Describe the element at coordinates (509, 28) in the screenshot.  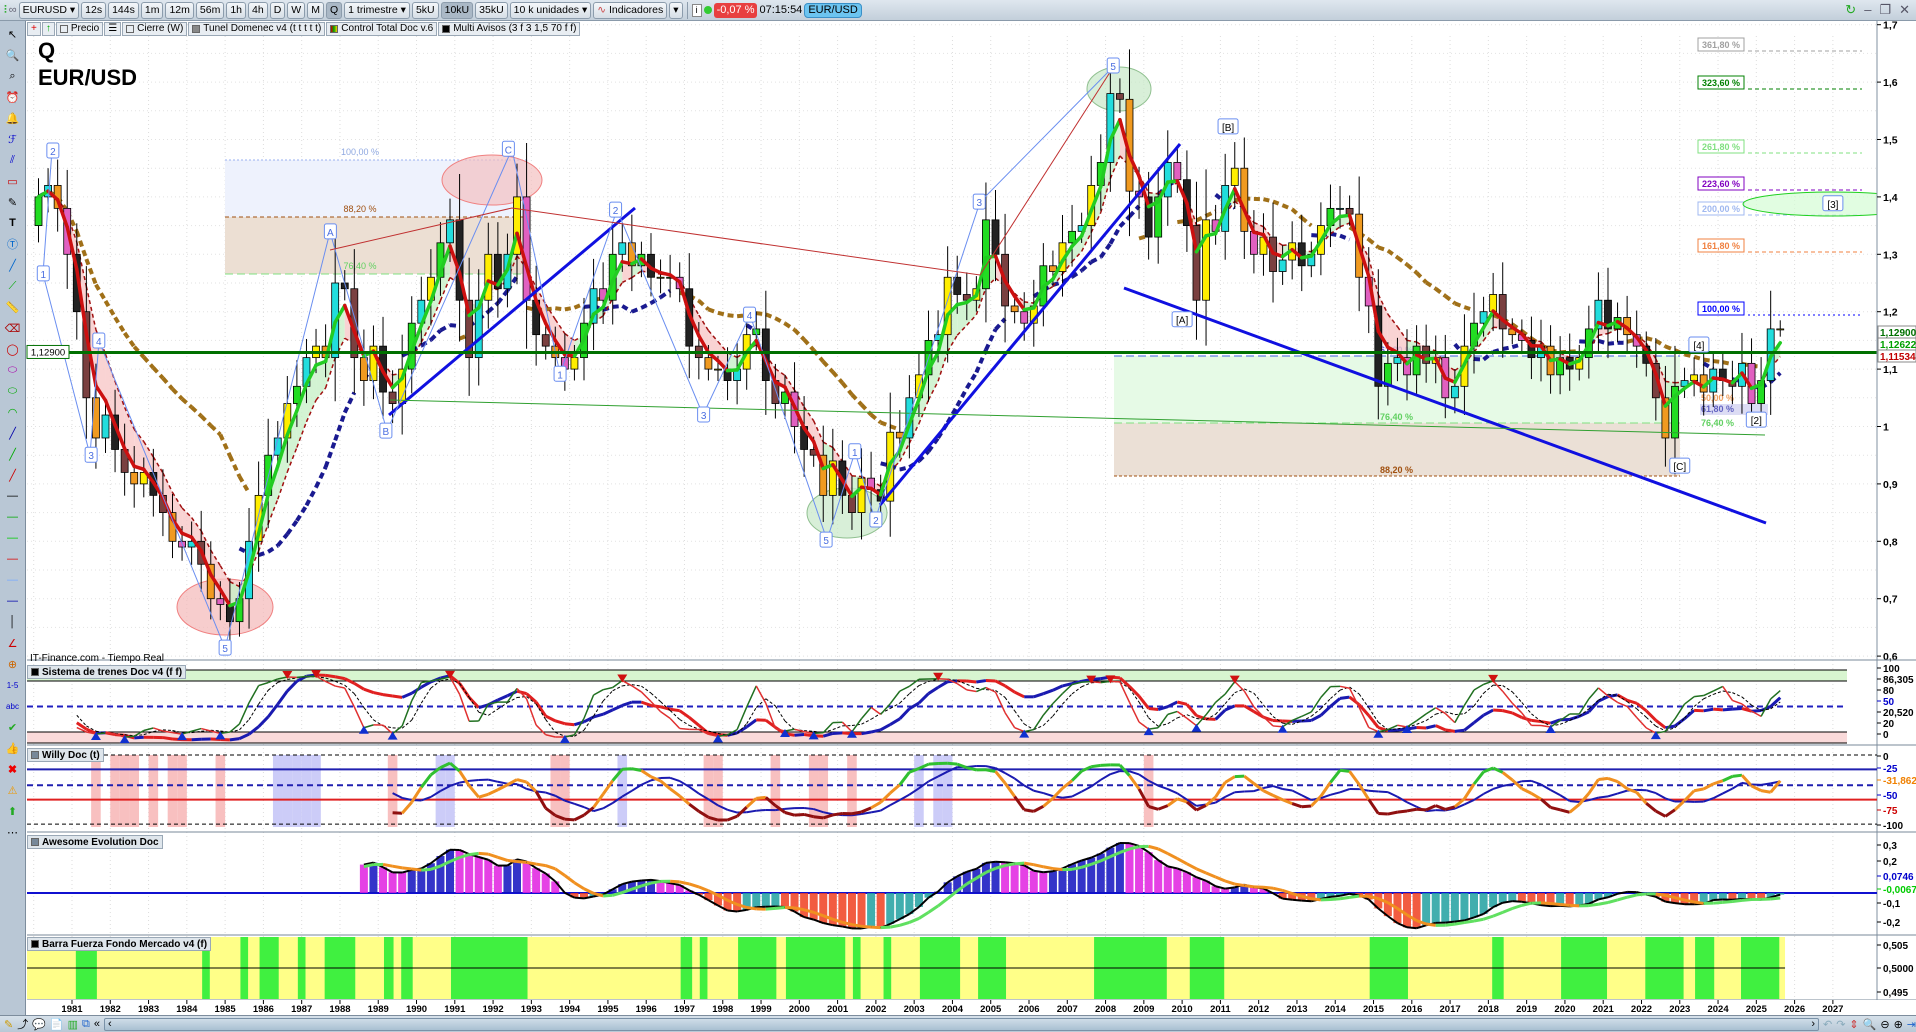
I see `legend-alerts: Multi Avisos (3 f 3 1,5 70 f f)` at that location.